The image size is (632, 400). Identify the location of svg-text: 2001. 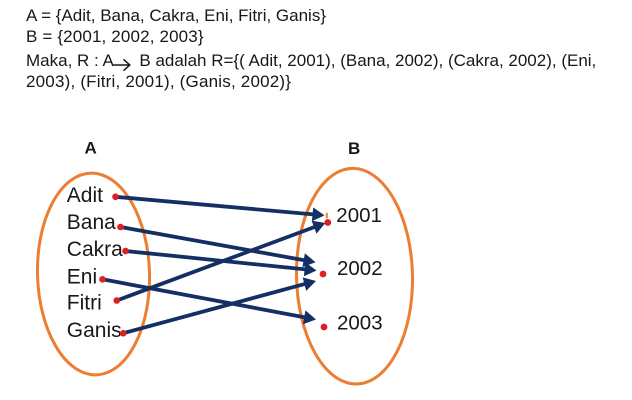
(359, 215).